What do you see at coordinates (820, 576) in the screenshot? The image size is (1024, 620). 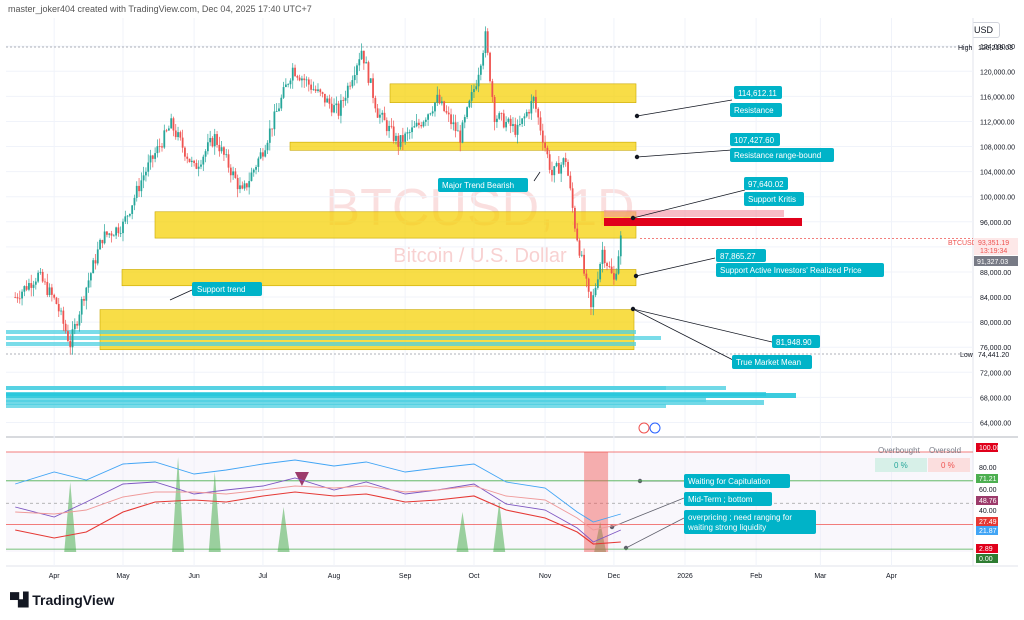 I see `time-tick-11: Mar` at bounding box center [820, 576].